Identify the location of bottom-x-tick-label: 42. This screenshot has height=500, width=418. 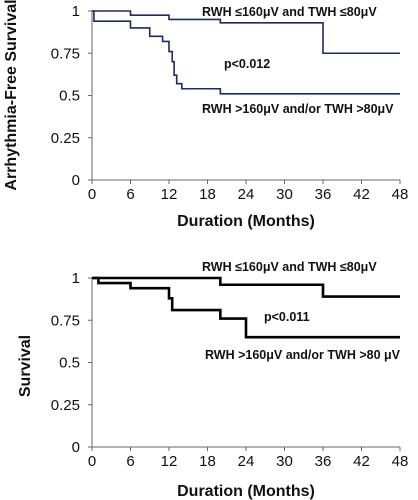
(361, 461).